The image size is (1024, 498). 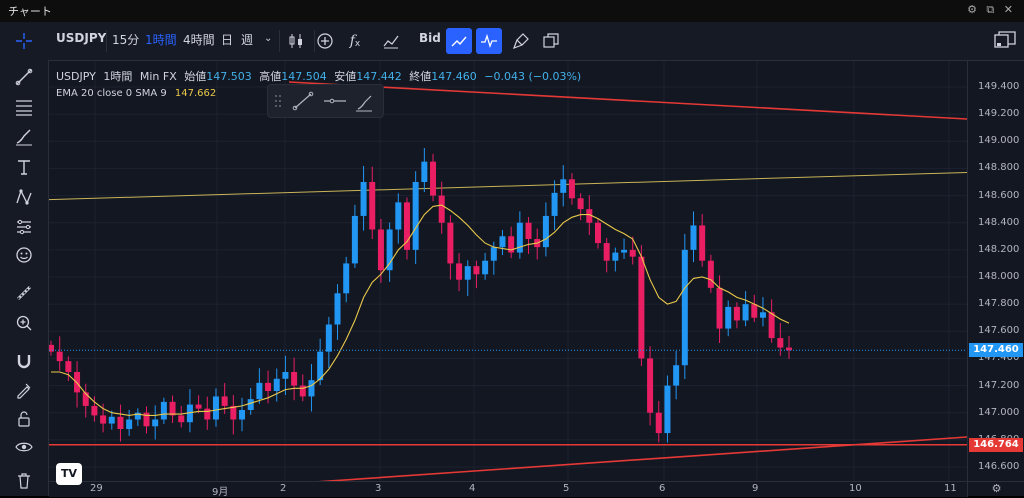 What do you see at coordinates (325, 41) in the screenshot?
I see `compare-add-icon` at bounding box center [325, 41].